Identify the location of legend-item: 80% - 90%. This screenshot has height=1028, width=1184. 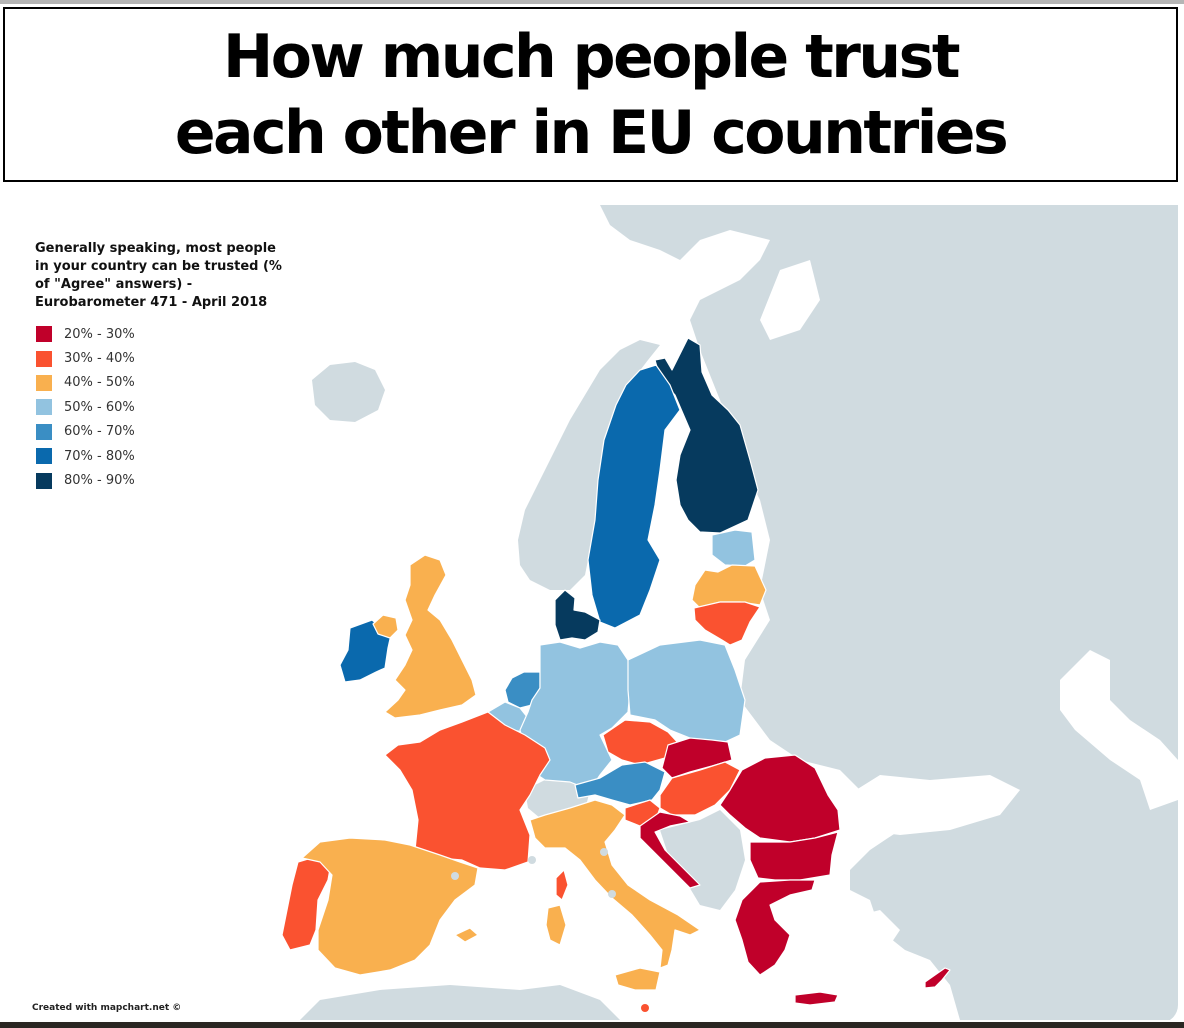
(160, 480).